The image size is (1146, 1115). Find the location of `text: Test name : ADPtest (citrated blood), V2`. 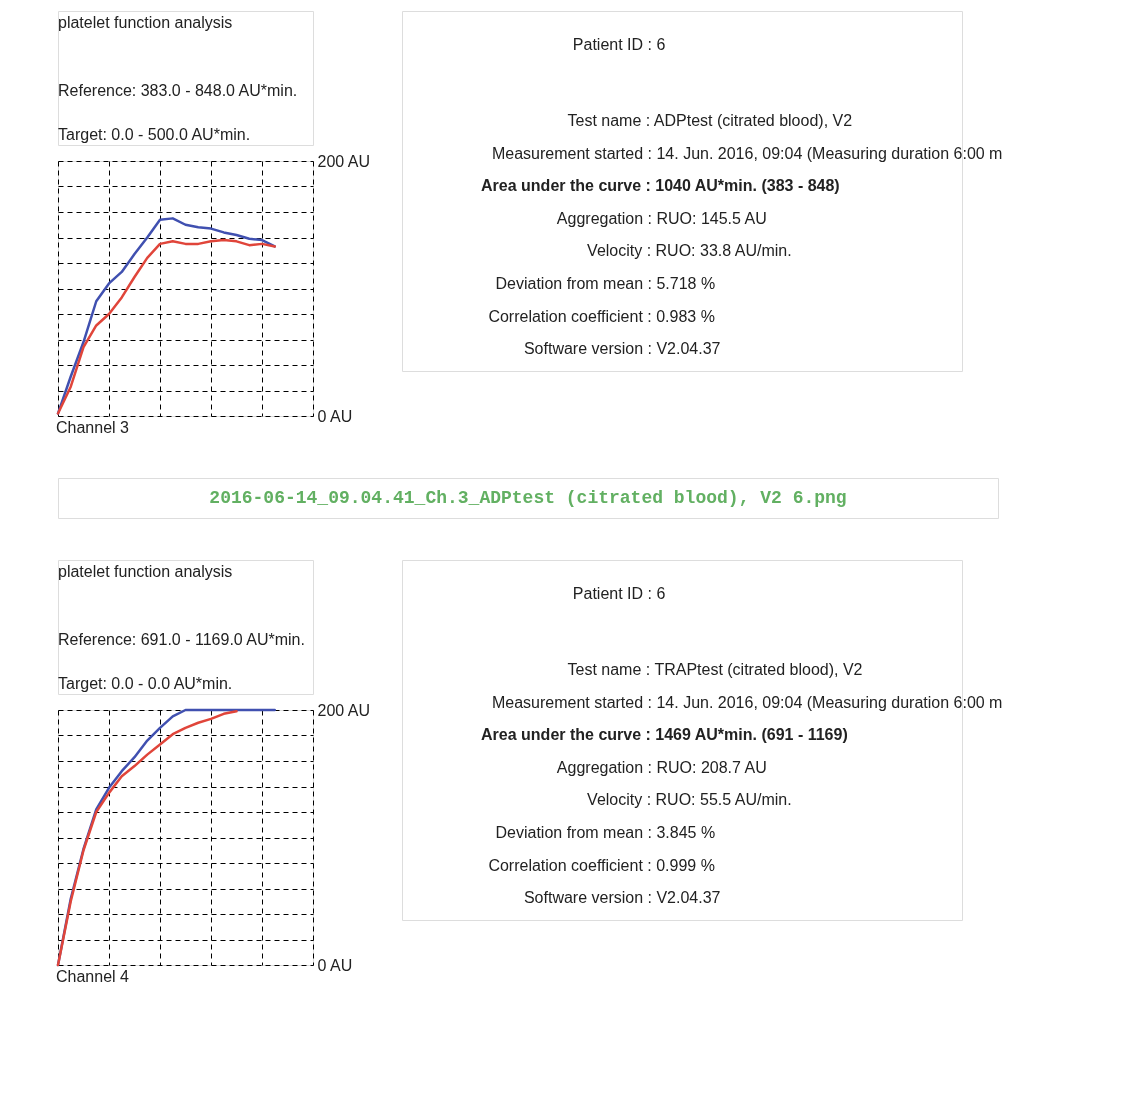

text: Test name : ADPtest (citrated blood), V2 is located at coordinates (710, 120).